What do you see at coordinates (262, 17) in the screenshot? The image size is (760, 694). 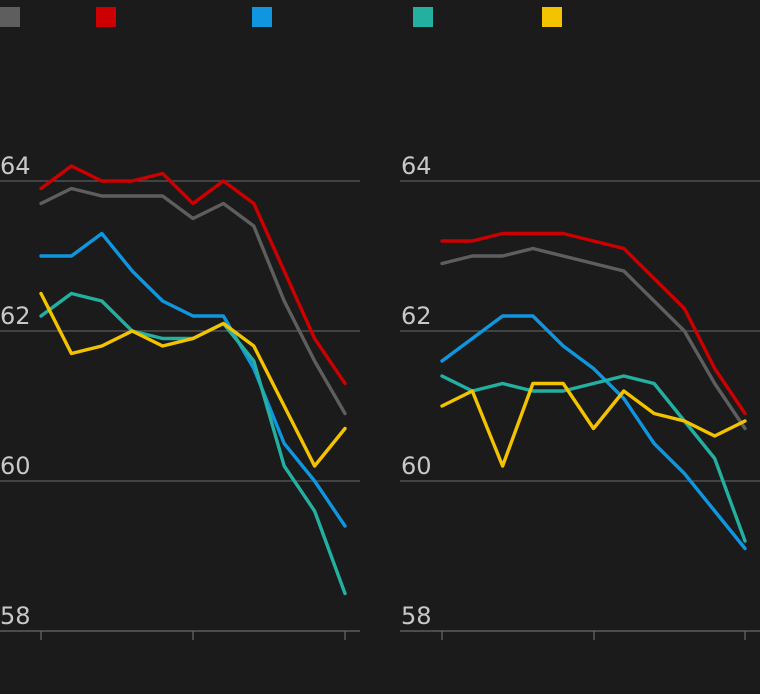 I see `legend-swatch-blue` at bounding box center [262, 17].